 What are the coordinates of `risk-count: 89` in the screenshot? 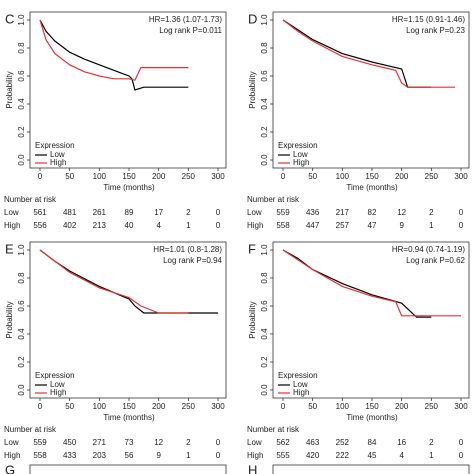 It's located at (129, 212).